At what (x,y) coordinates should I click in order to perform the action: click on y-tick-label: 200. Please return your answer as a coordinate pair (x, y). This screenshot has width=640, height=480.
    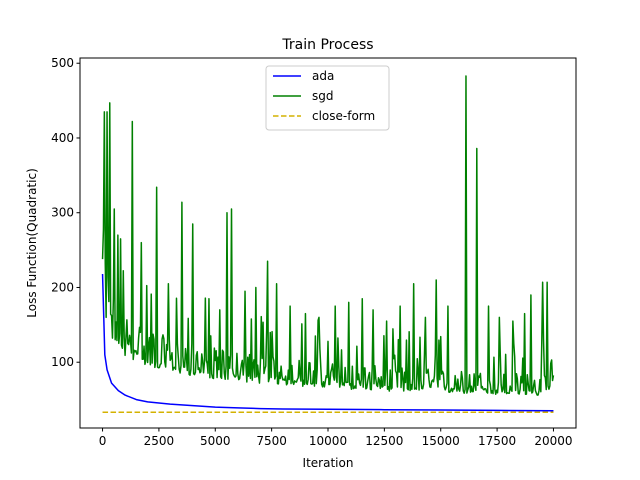
    Looking at the image, I should click on (62, 287).